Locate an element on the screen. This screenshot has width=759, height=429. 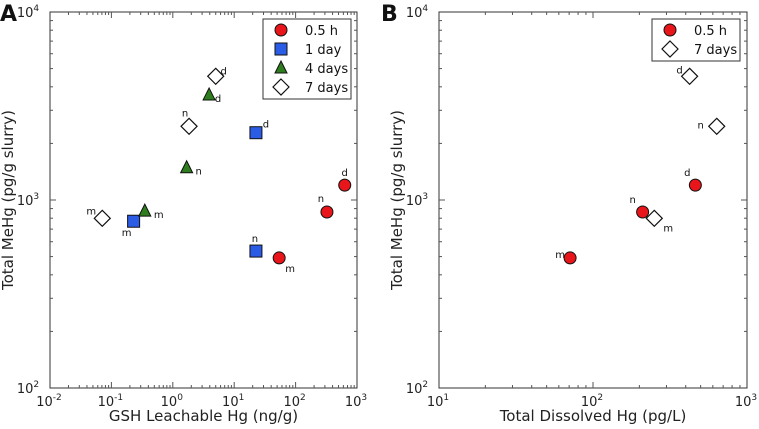
legend-label: 1 day is located at coordinates (323, 50).